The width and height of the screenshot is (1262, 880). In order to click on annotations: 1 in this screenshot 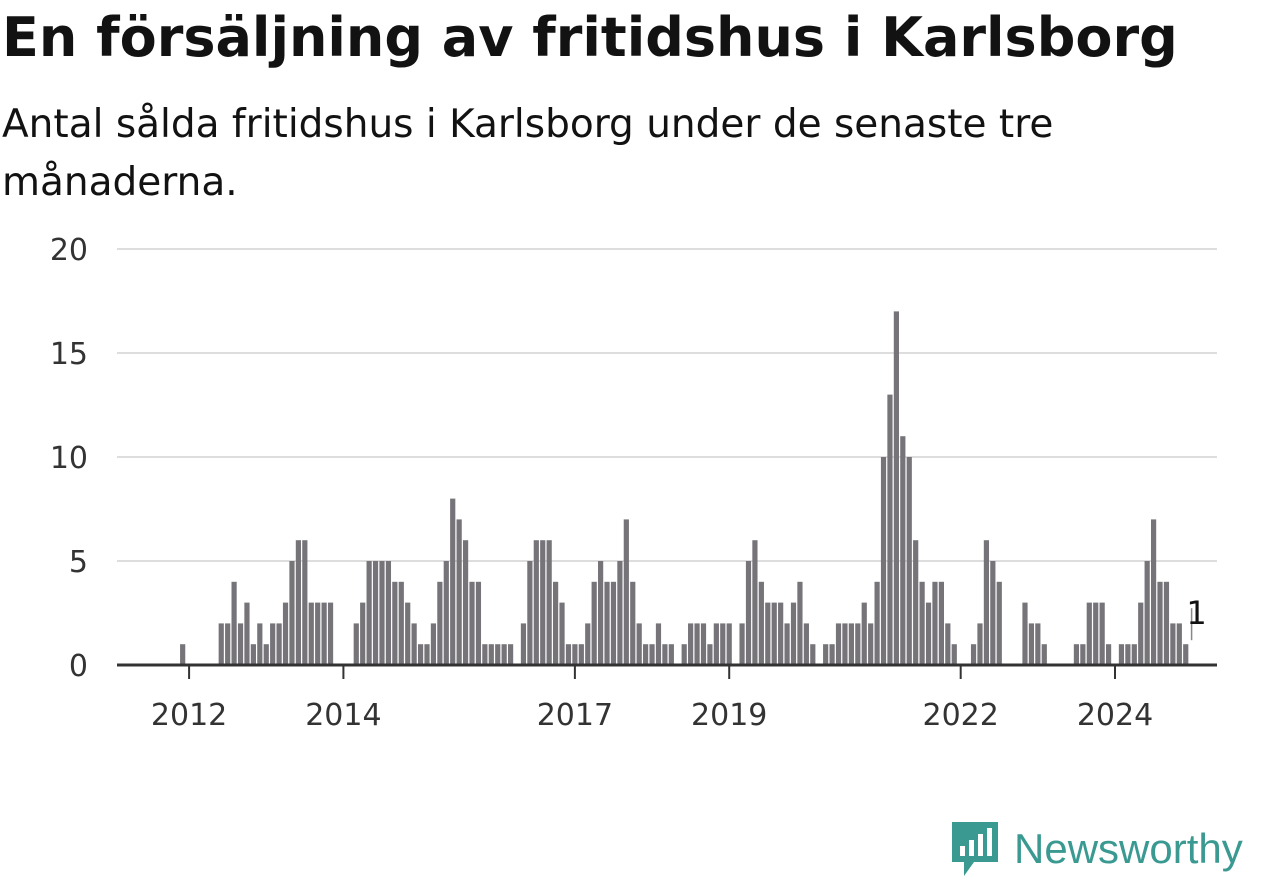, I will do `click(1196, 617)`.